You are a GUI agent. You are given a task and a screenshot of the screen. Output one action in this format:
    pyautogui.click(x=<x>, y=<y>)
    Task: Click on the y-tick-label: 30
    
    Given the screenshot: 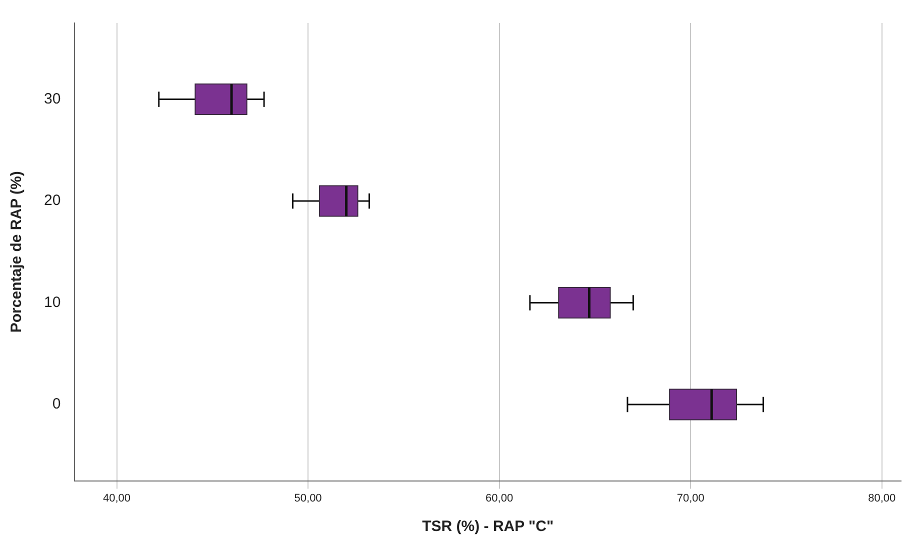 What is the action you would take?
    pyautogui.click(x=52, y=99)
    